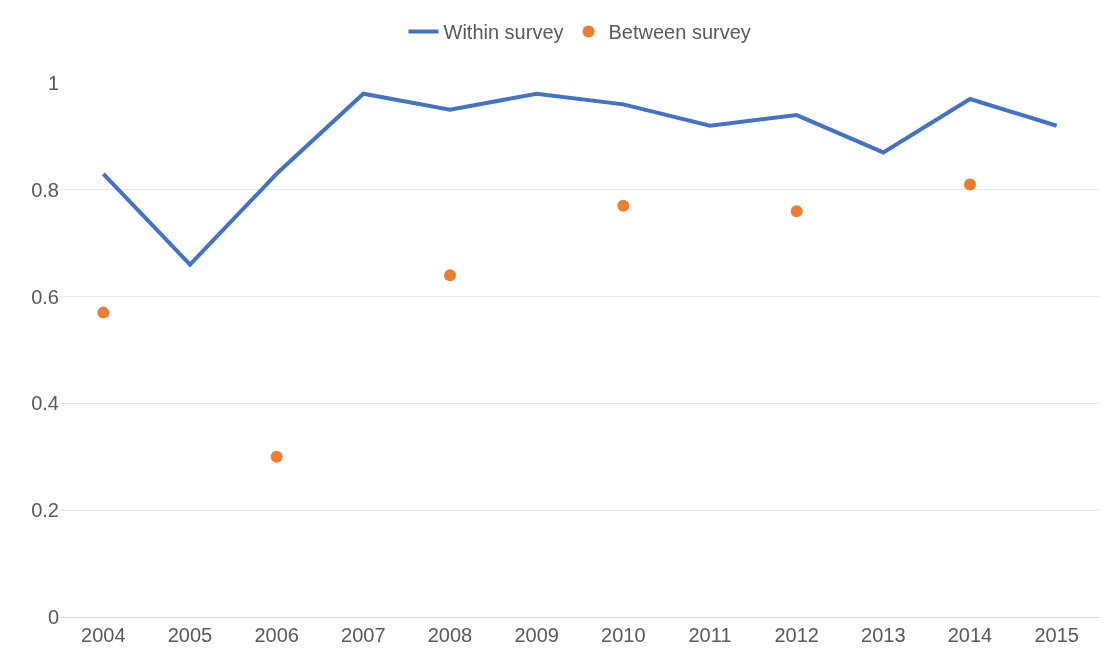  What do you see at coordinates (103, 635) in the screenshot?
I see `x-tick-label: 2004` at bounding box center [103, 635].